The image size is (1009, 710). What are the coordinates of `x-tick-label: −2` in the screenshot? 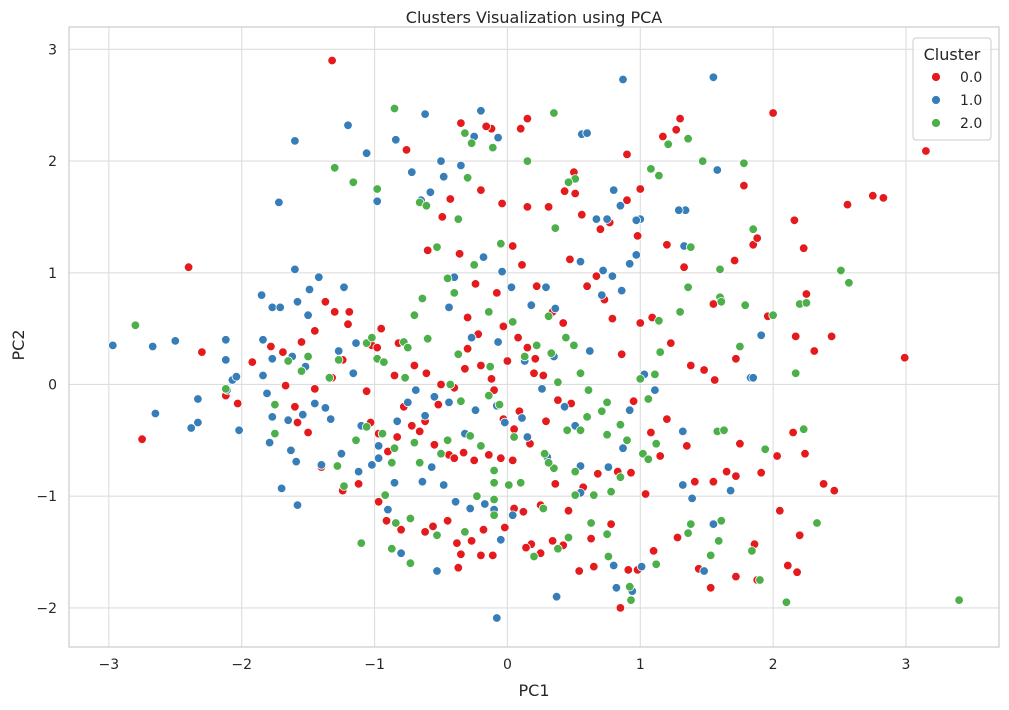 It's located at (241, 665).